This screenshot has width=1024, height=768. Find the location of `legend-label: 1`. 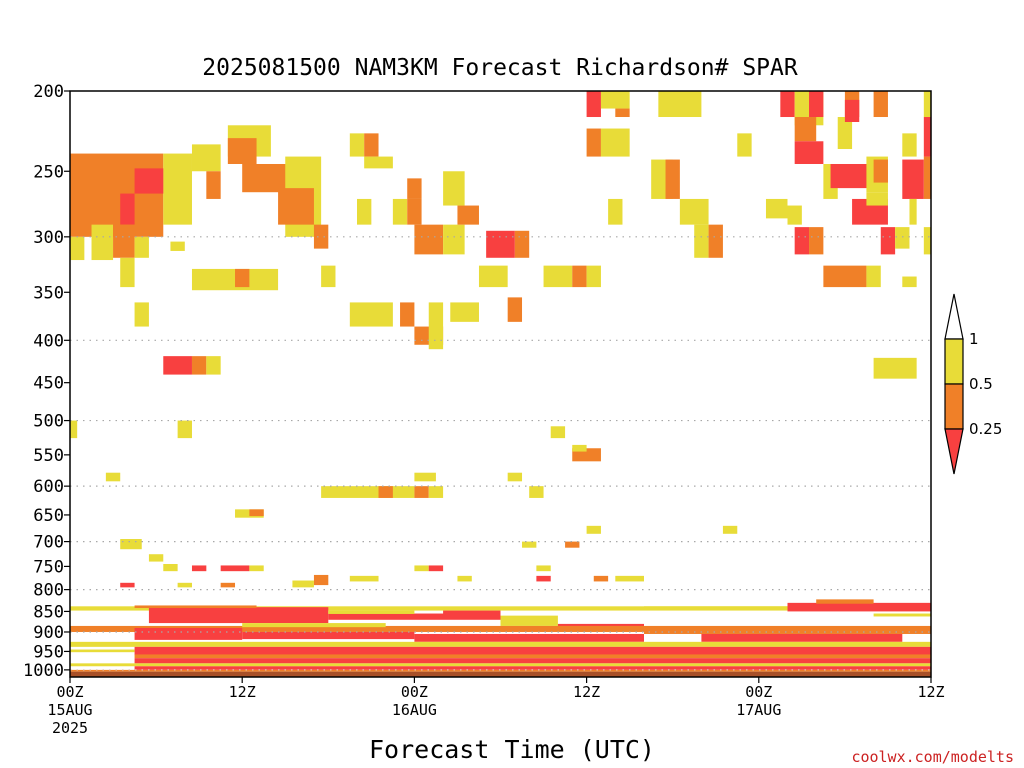

legend-label: 1 is located at coordinates (974, 339).